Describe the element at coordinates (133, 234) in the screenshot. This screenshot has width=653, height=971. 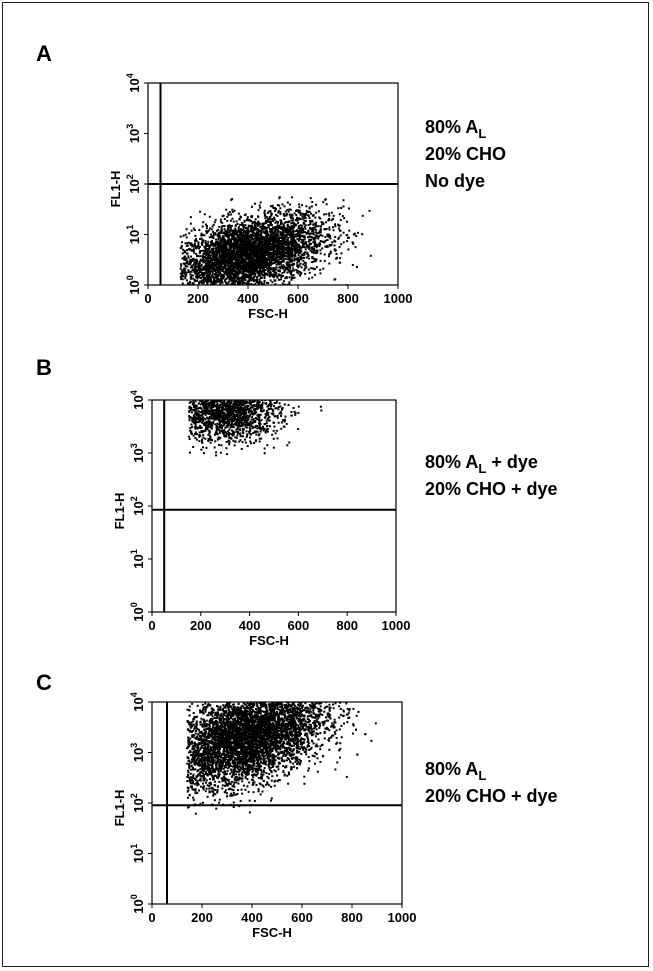
I see `y-tick-label: 101` at that location.